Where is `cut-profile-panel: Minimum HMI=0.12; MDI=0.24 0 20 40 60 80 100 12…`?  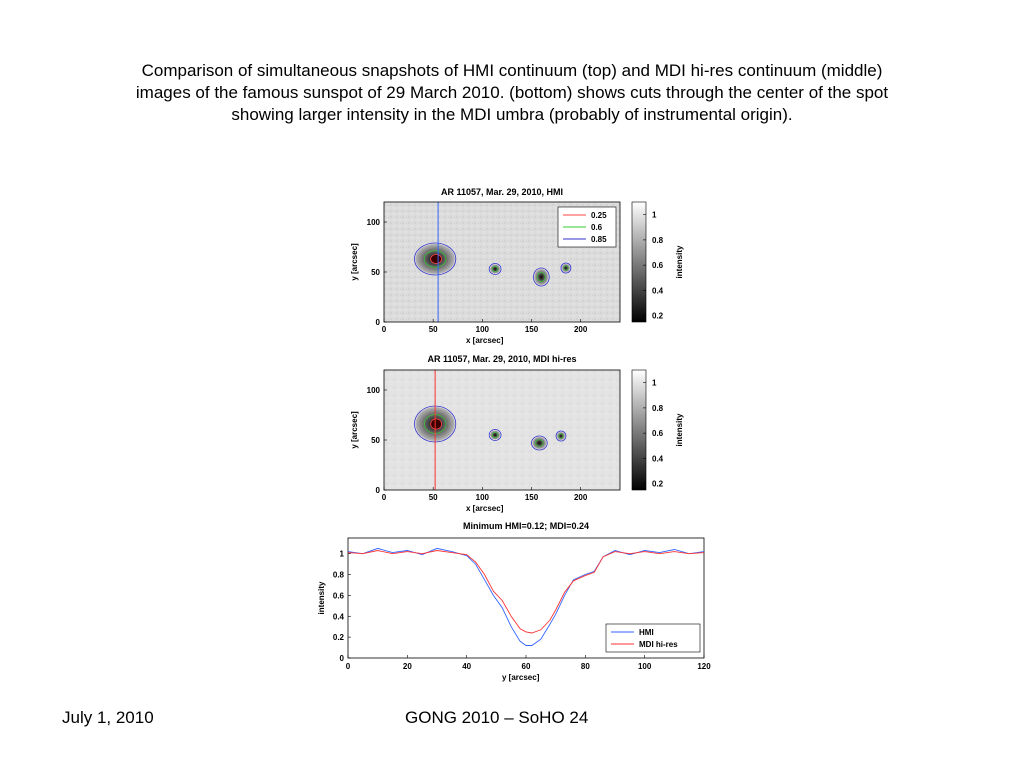 cut-profile-panel: Minimum HMI=0.12; MDI=0.24 0 20 40 60 80 100 12… is located at coordinates (514, 601).